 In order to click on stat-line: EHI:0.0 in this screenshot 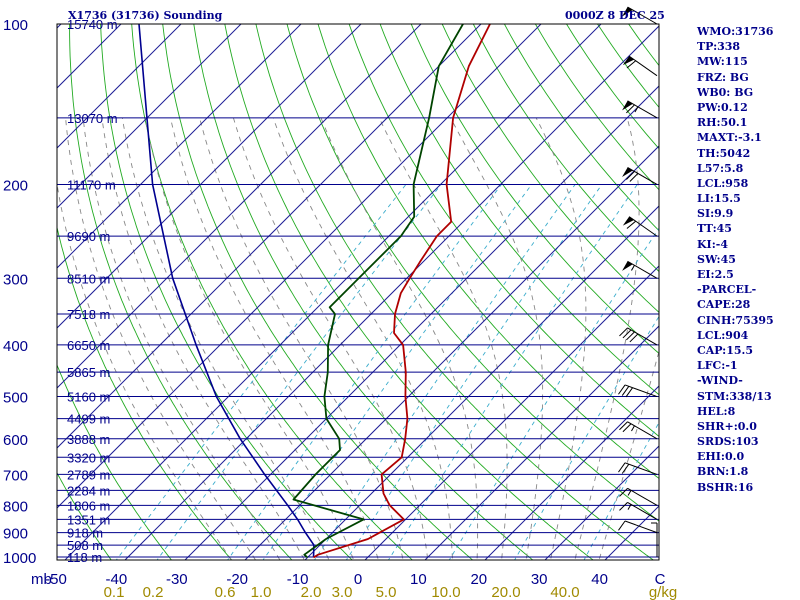, I will do `click(721, 457)`.